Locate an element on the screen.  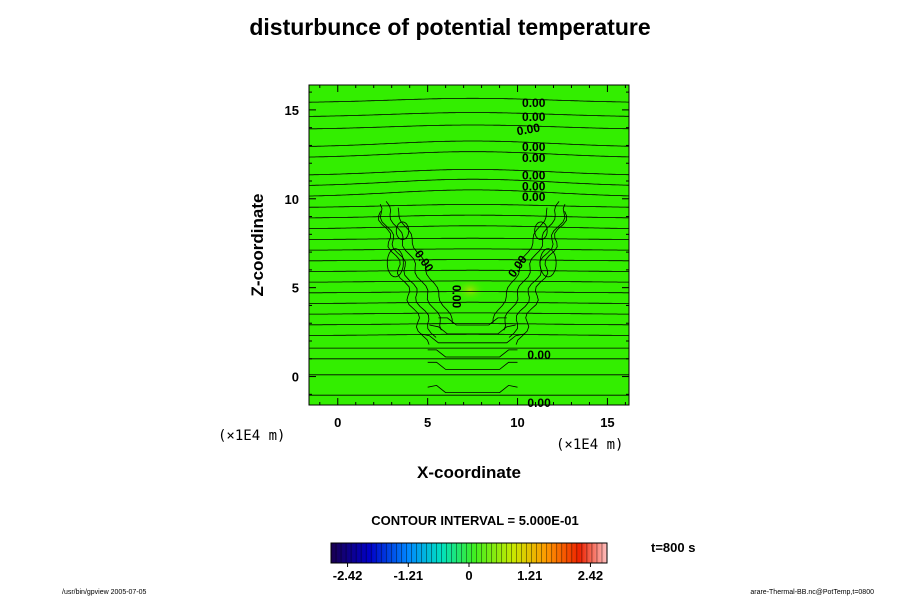
colorbar-tick-labels: -2.42 -1.21 0 1.21 2.42 is located at coordinates (468, 573).